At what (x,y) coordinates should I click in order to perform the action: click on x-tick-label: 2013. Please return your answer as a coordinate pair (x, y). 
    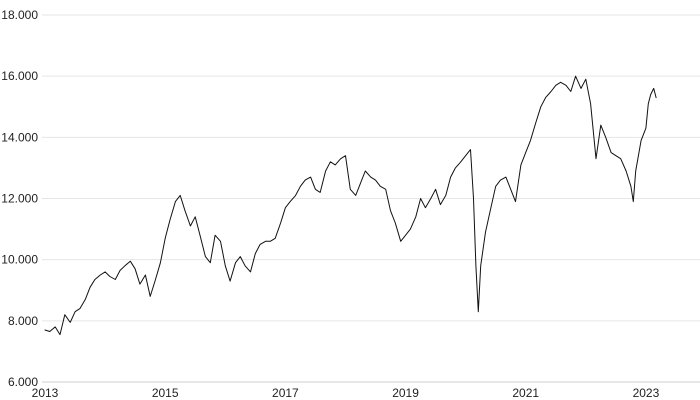
    Looking at the image, I should click on (45, 393).